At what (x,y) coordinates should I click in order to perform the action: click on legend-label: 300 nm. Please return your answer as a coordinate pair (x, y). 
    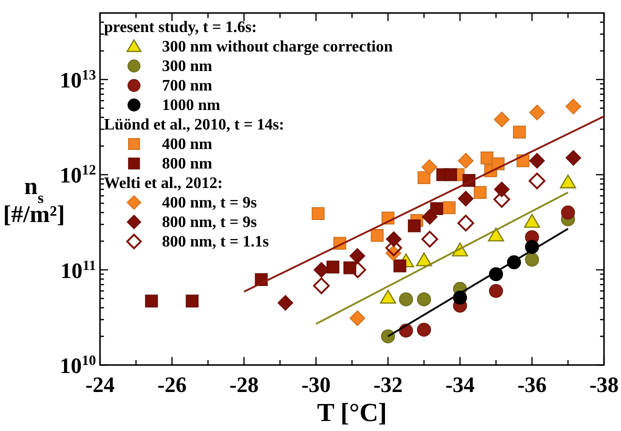
    Looking at the image, I should click on (187, 66).